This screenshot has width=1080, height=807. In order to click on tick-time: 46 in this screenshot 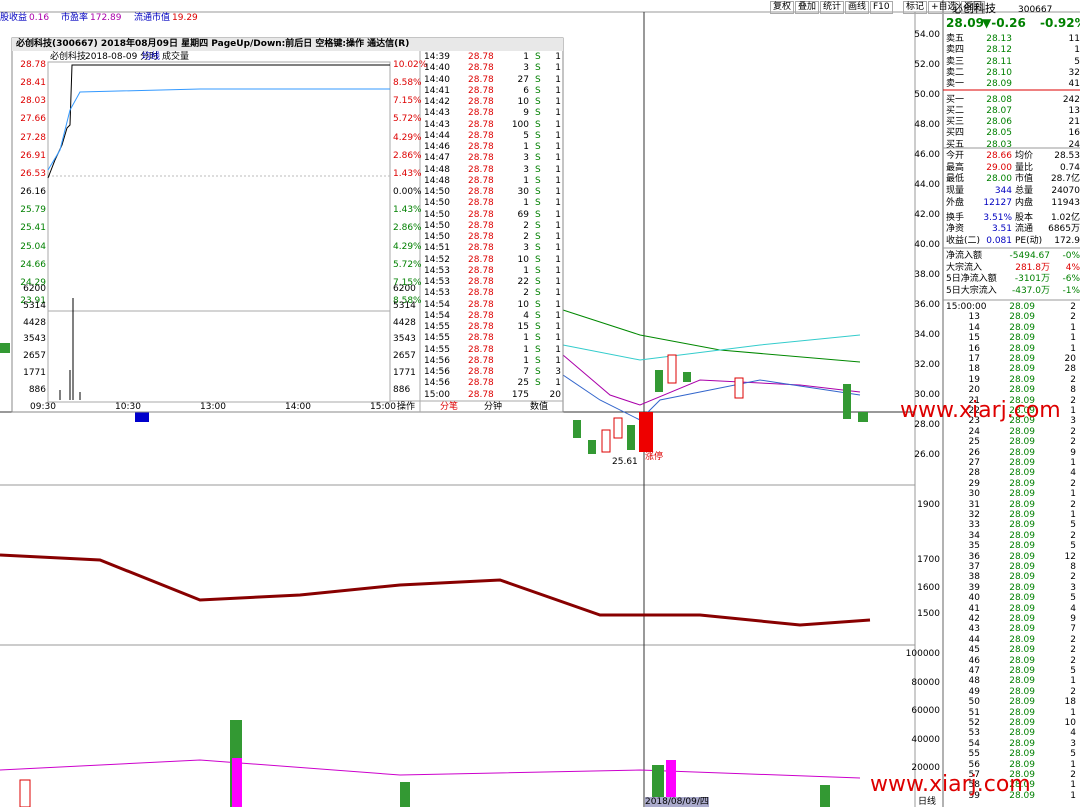, I will do `click(974, 660)`.